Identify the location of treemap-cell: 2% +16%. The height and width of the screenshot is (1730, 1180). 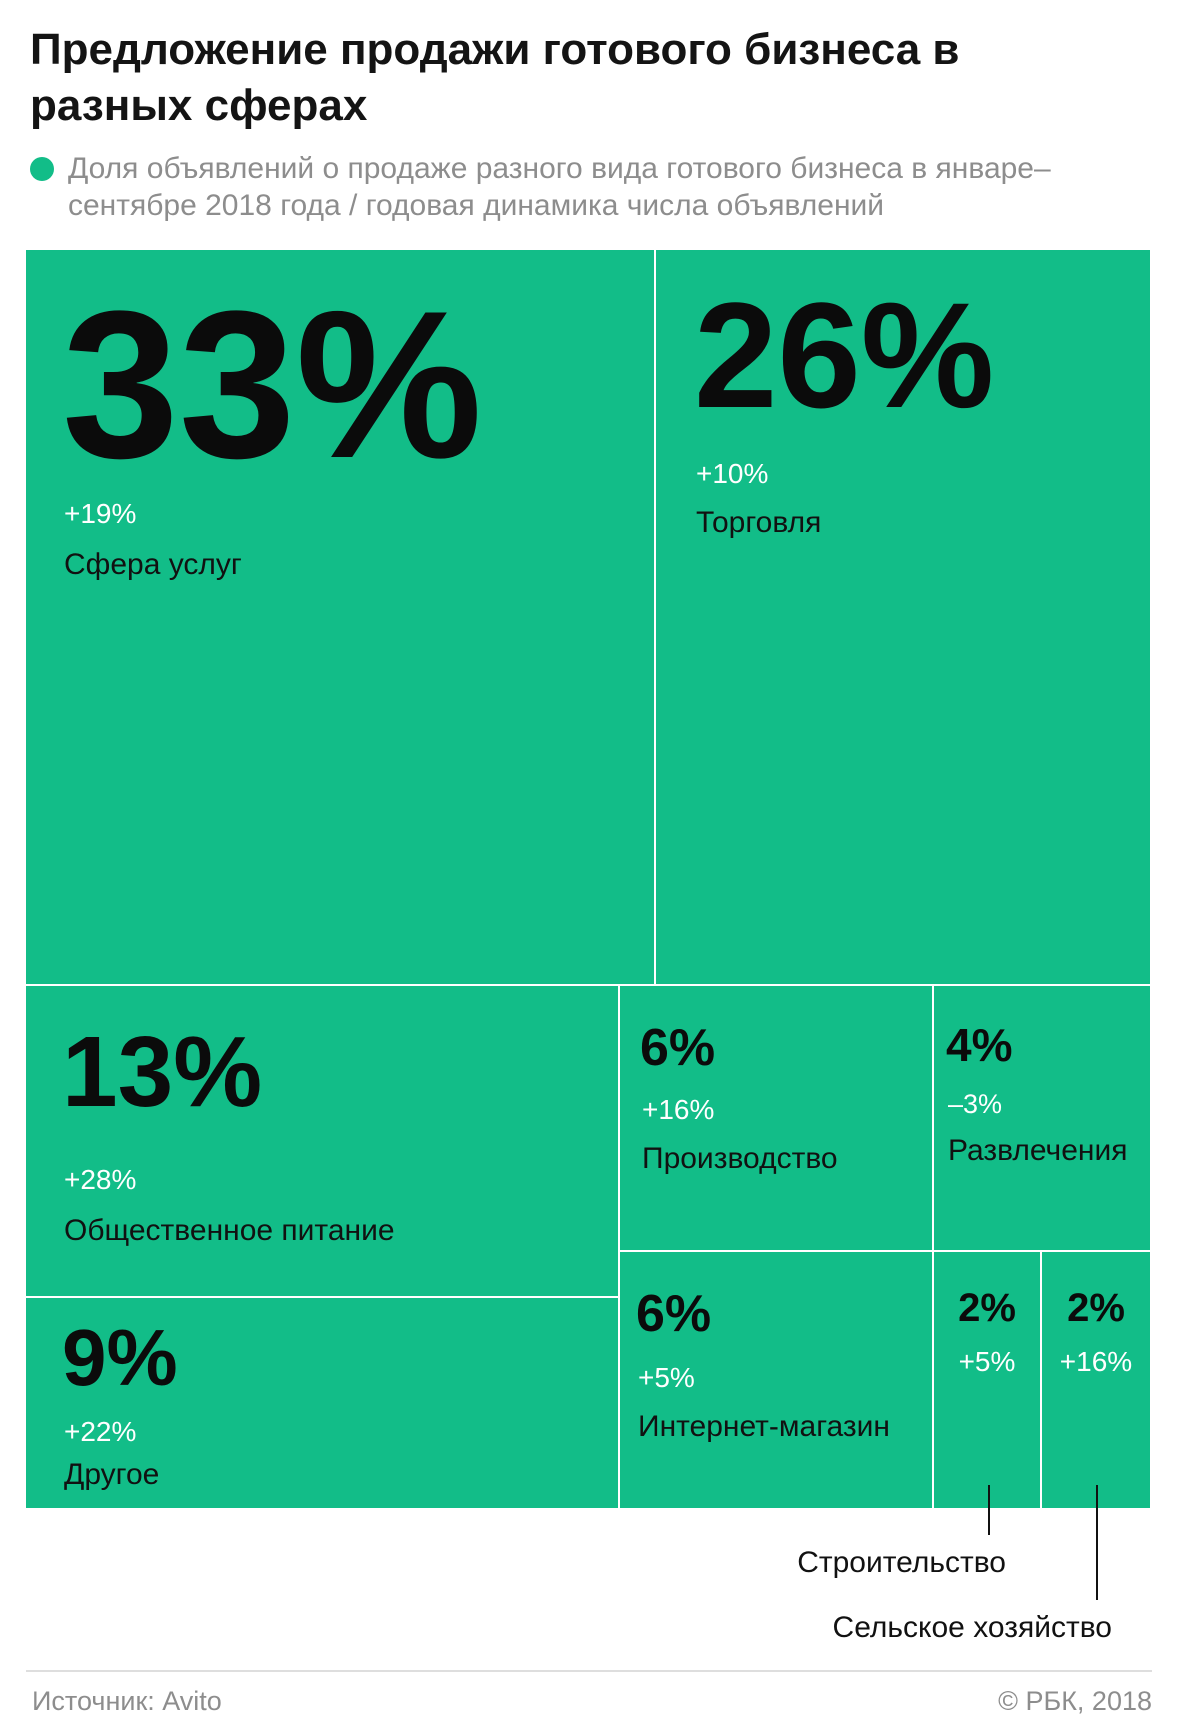
(1097, 1381).